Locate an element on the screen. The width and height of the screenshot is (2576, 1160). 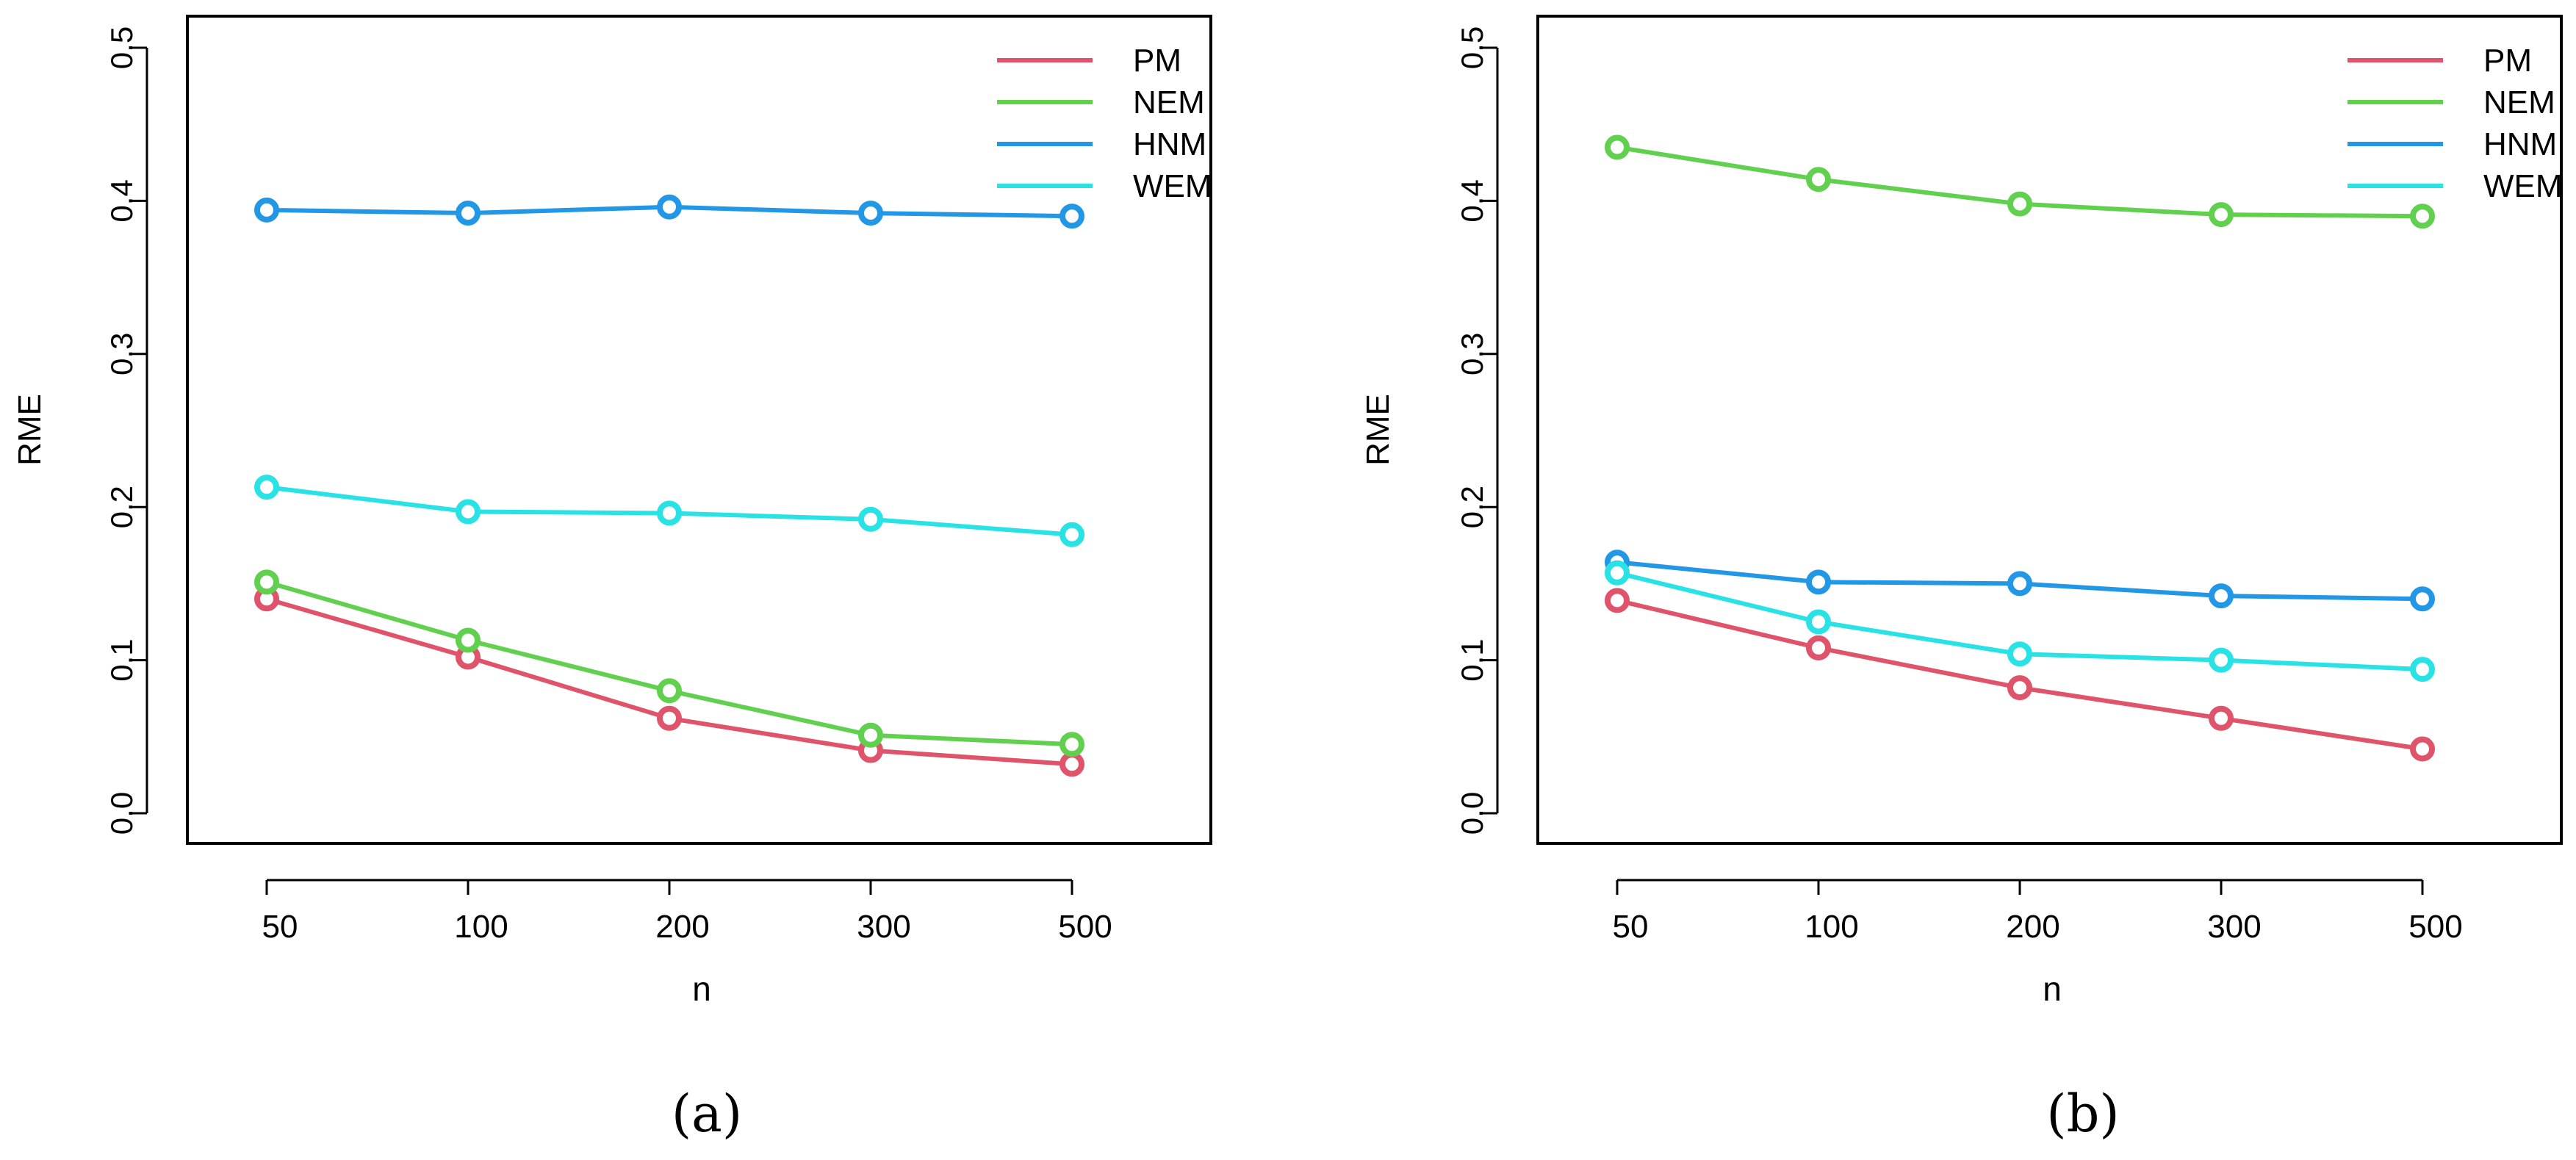
panel-label-b: (b) is located at coordinates (2082, 1114).